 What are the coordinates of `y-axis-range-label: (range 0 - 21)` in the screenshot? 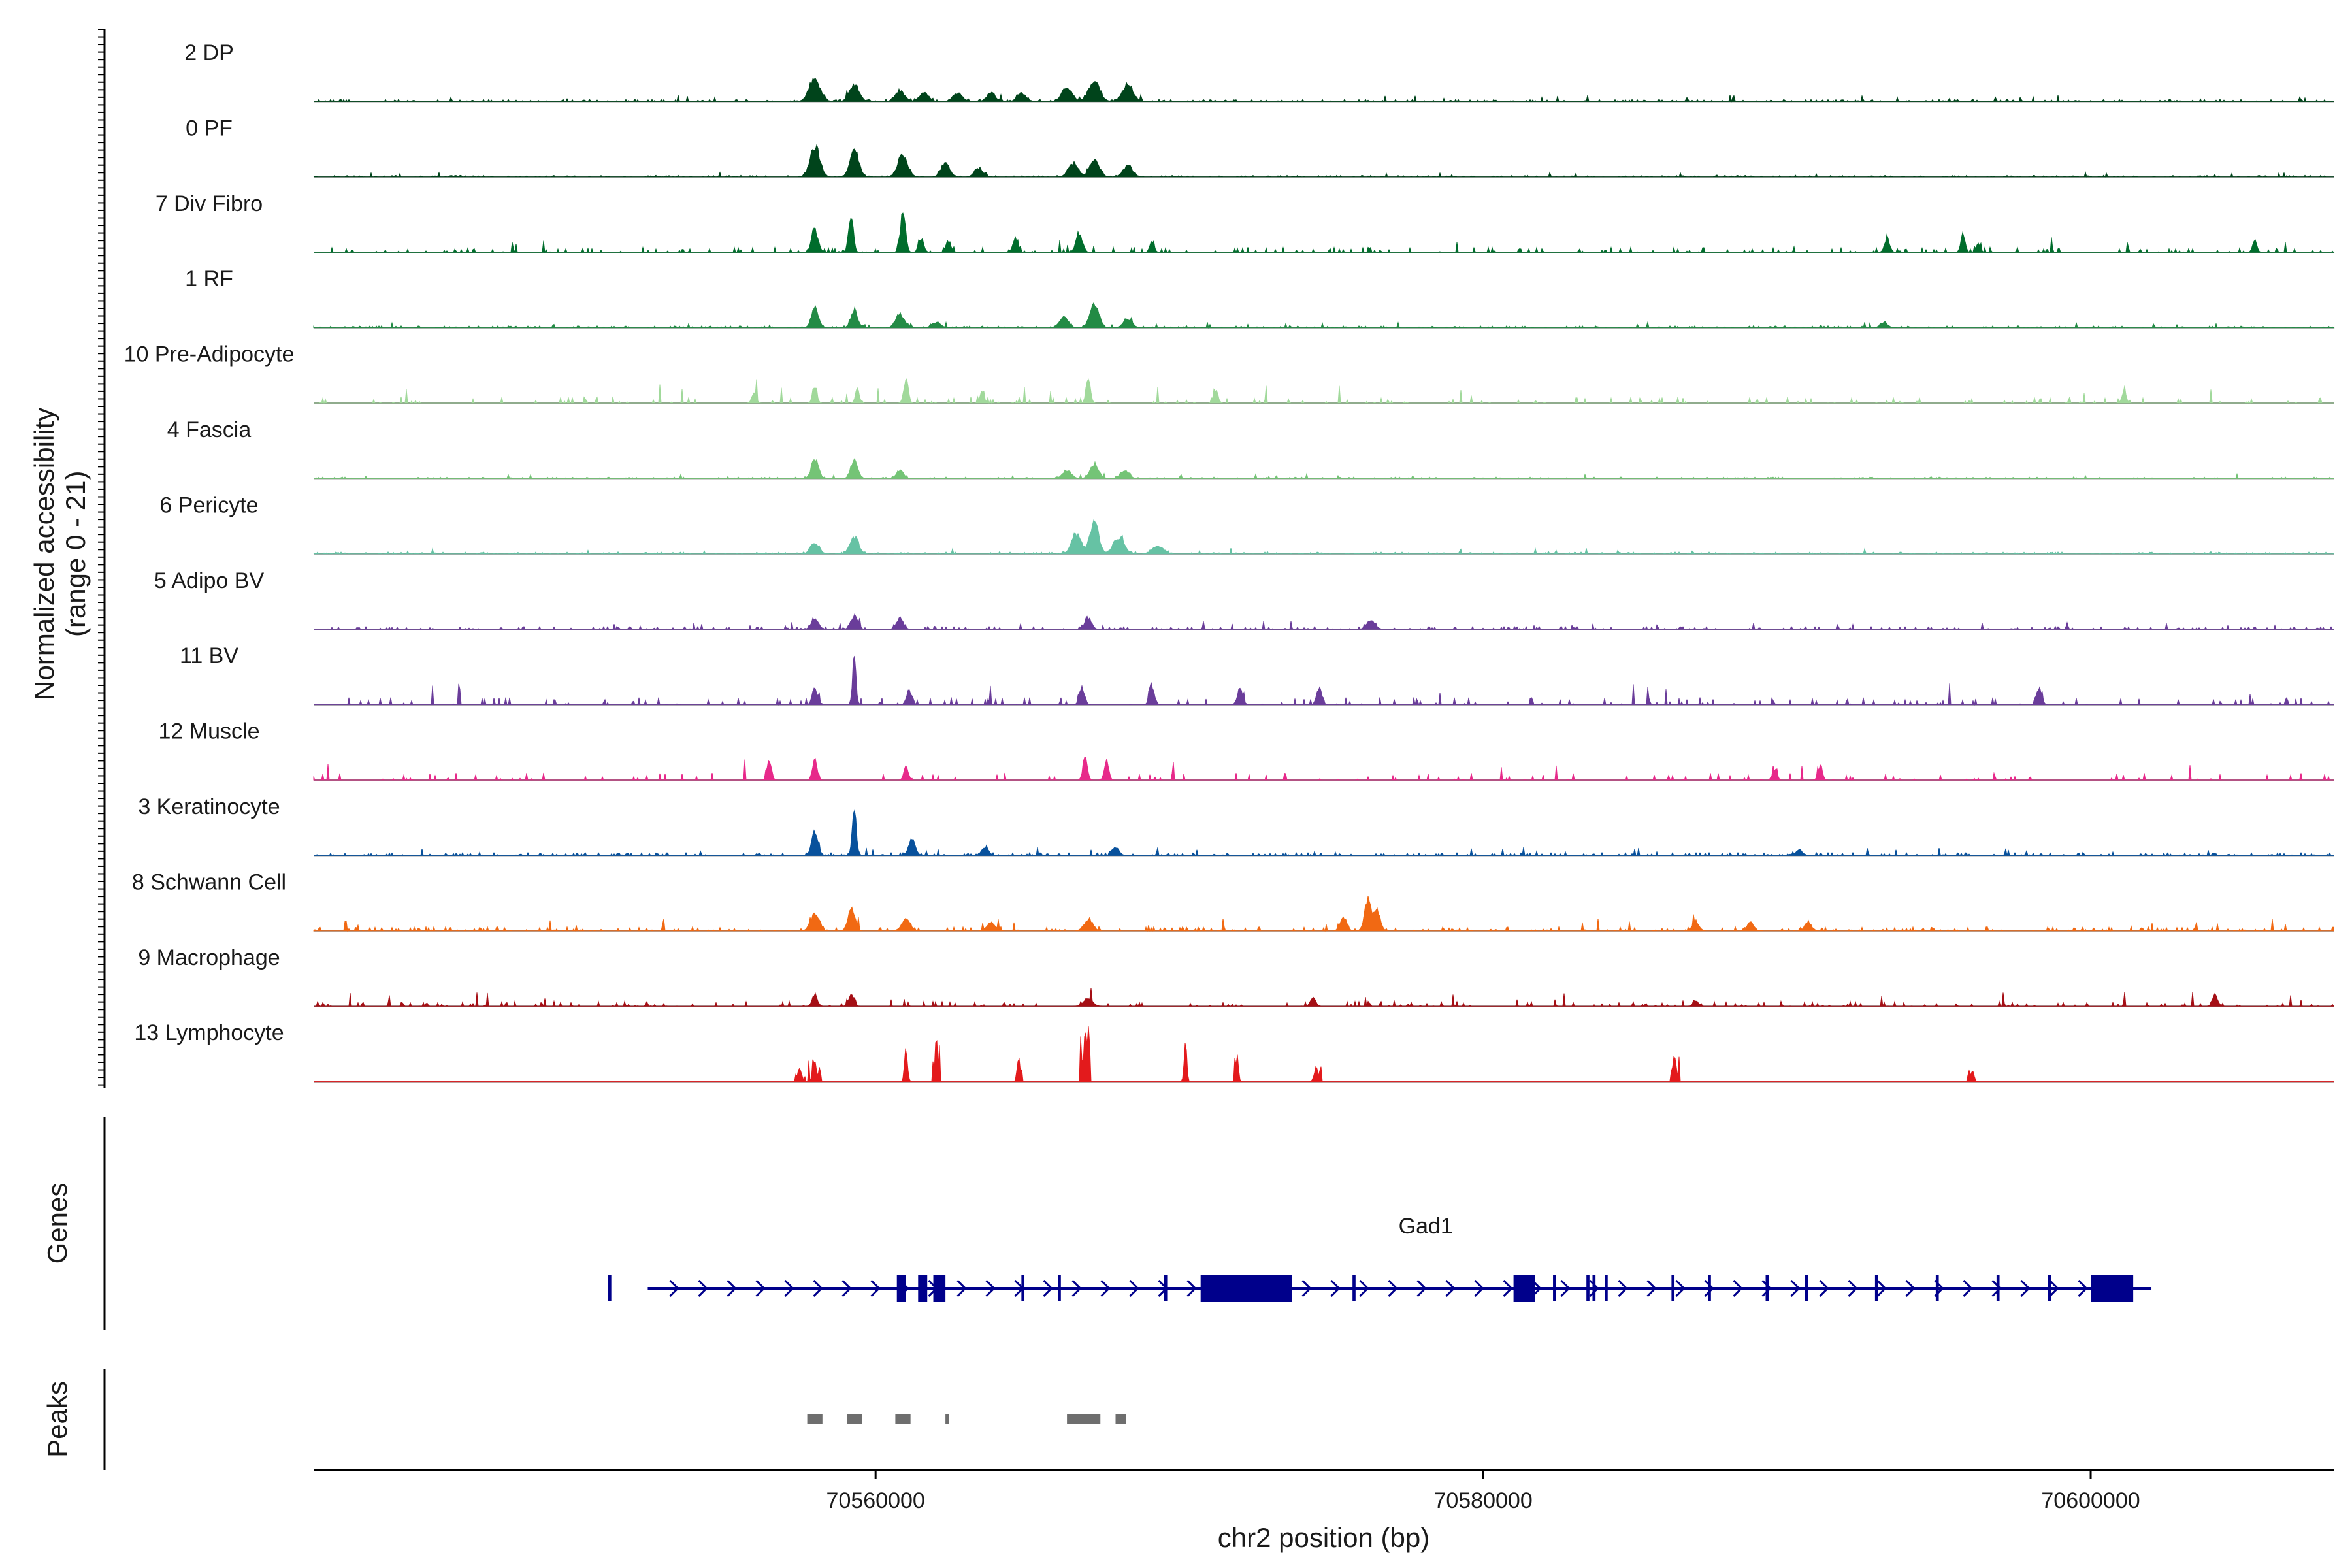 It's located at (75, 554).